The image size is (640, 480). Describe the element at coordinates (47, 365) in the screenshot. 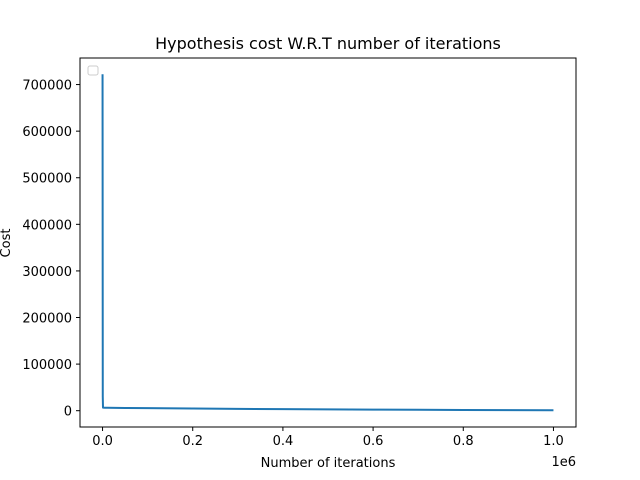

I see `y-tick-label: 100000` at that location.